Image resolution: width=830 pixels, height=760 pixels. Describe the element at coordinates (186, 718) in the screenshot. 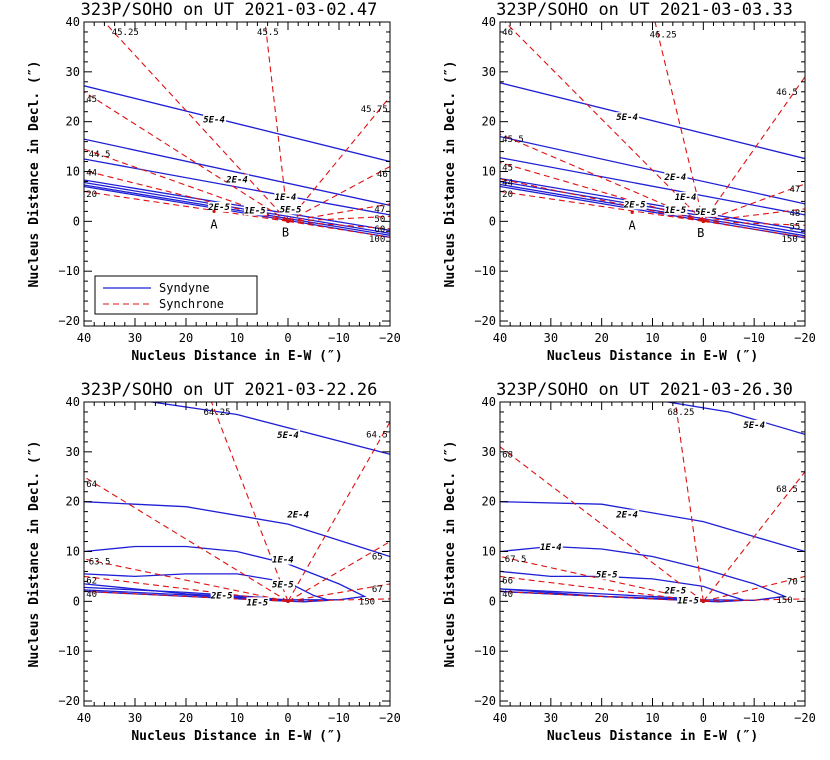

I see `x-tick-label: 20` at that location.